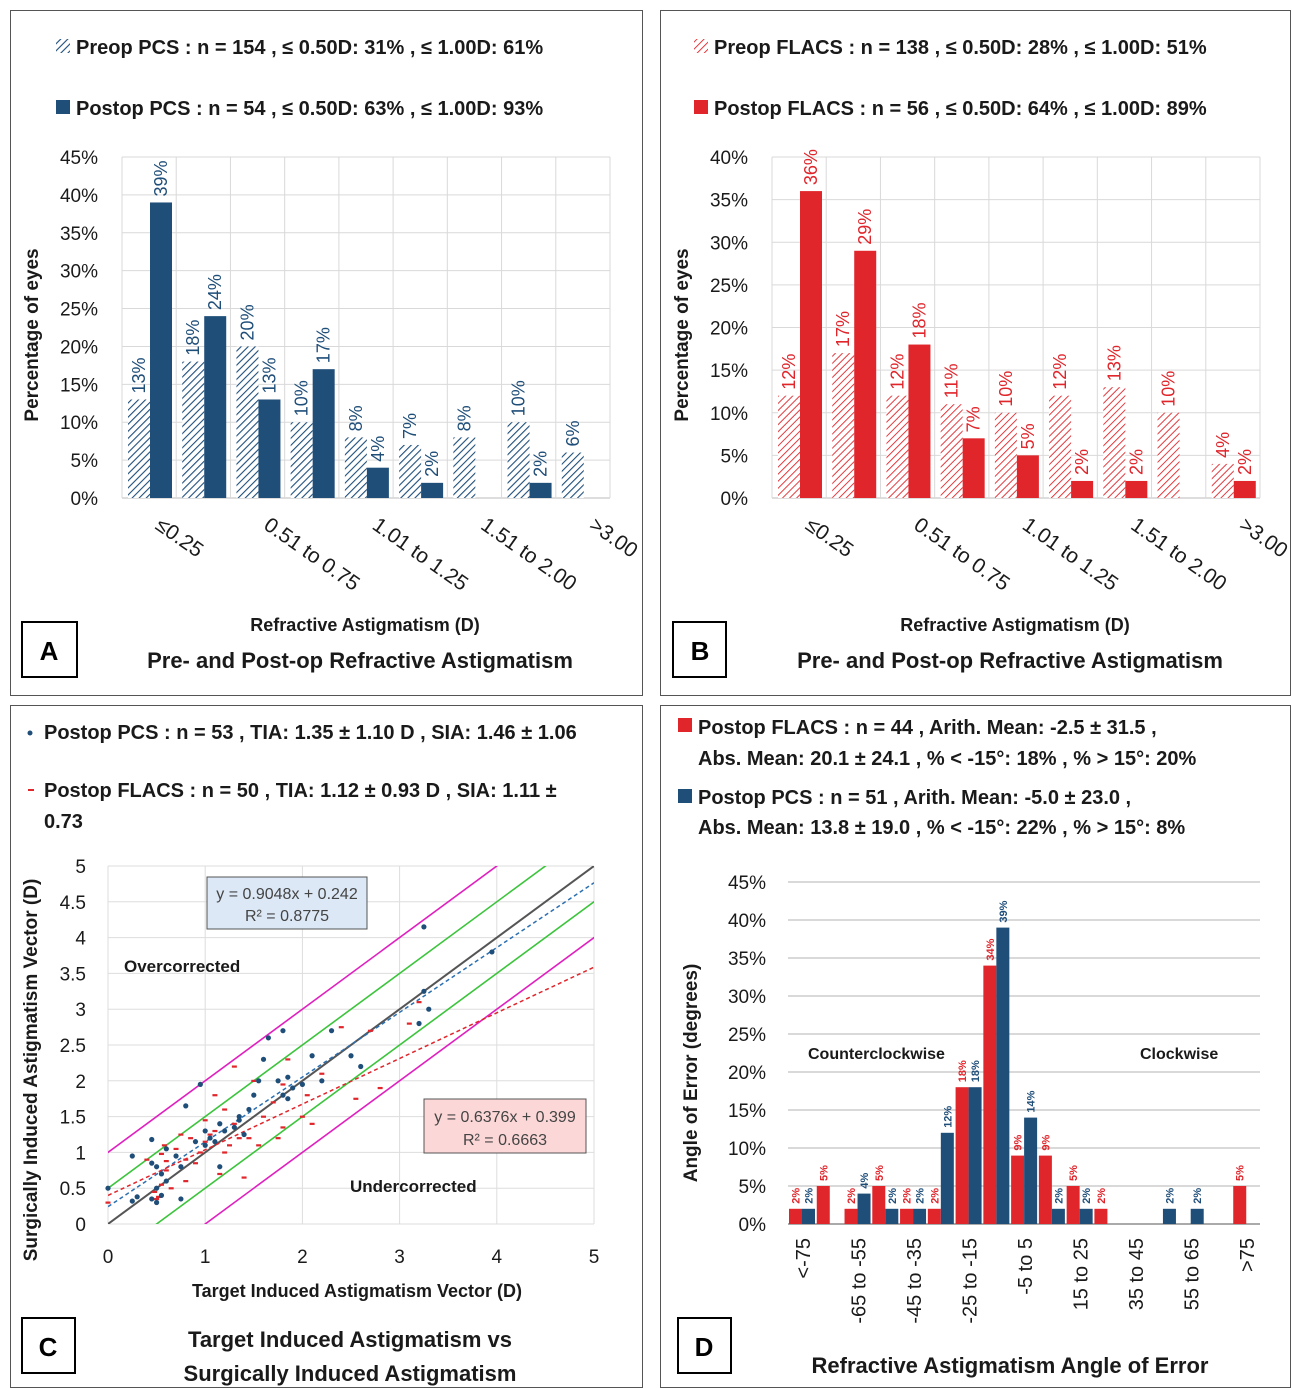  What do you see at coordinates (685, 796) in the screenshot?
I see `legend-swatch-pcs-d` at bounding box center [685, 796].